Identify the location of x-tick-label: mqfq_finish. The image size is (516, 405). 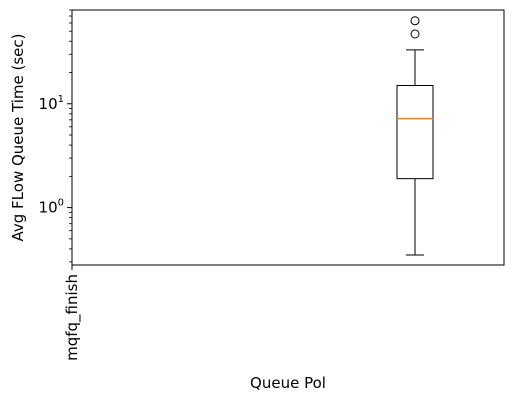
(72, 317).